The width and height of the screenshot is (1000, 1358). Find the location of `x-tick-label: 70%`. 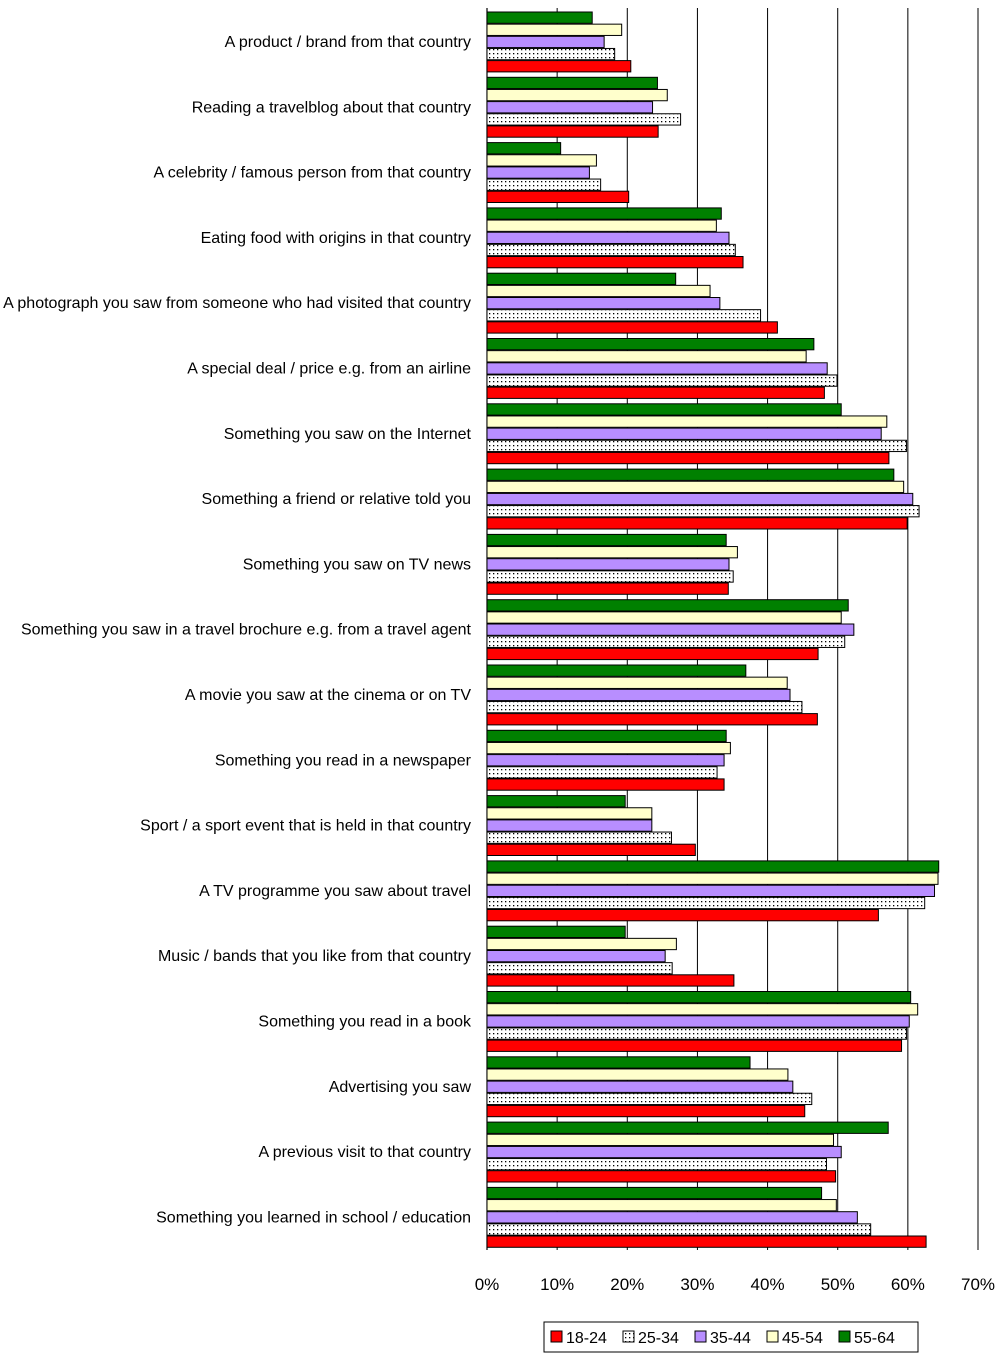

x-tick-label: 70% is located at coordinates (978, 1284).